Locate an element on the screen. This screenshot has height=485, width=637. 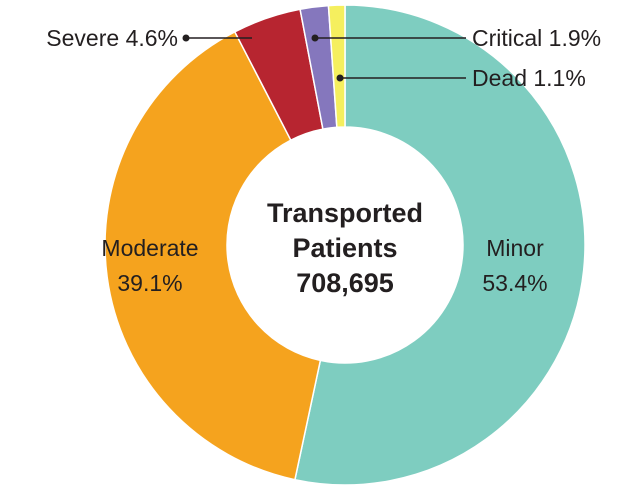
value-label: 1.9% is located at coordinates (575, 38).